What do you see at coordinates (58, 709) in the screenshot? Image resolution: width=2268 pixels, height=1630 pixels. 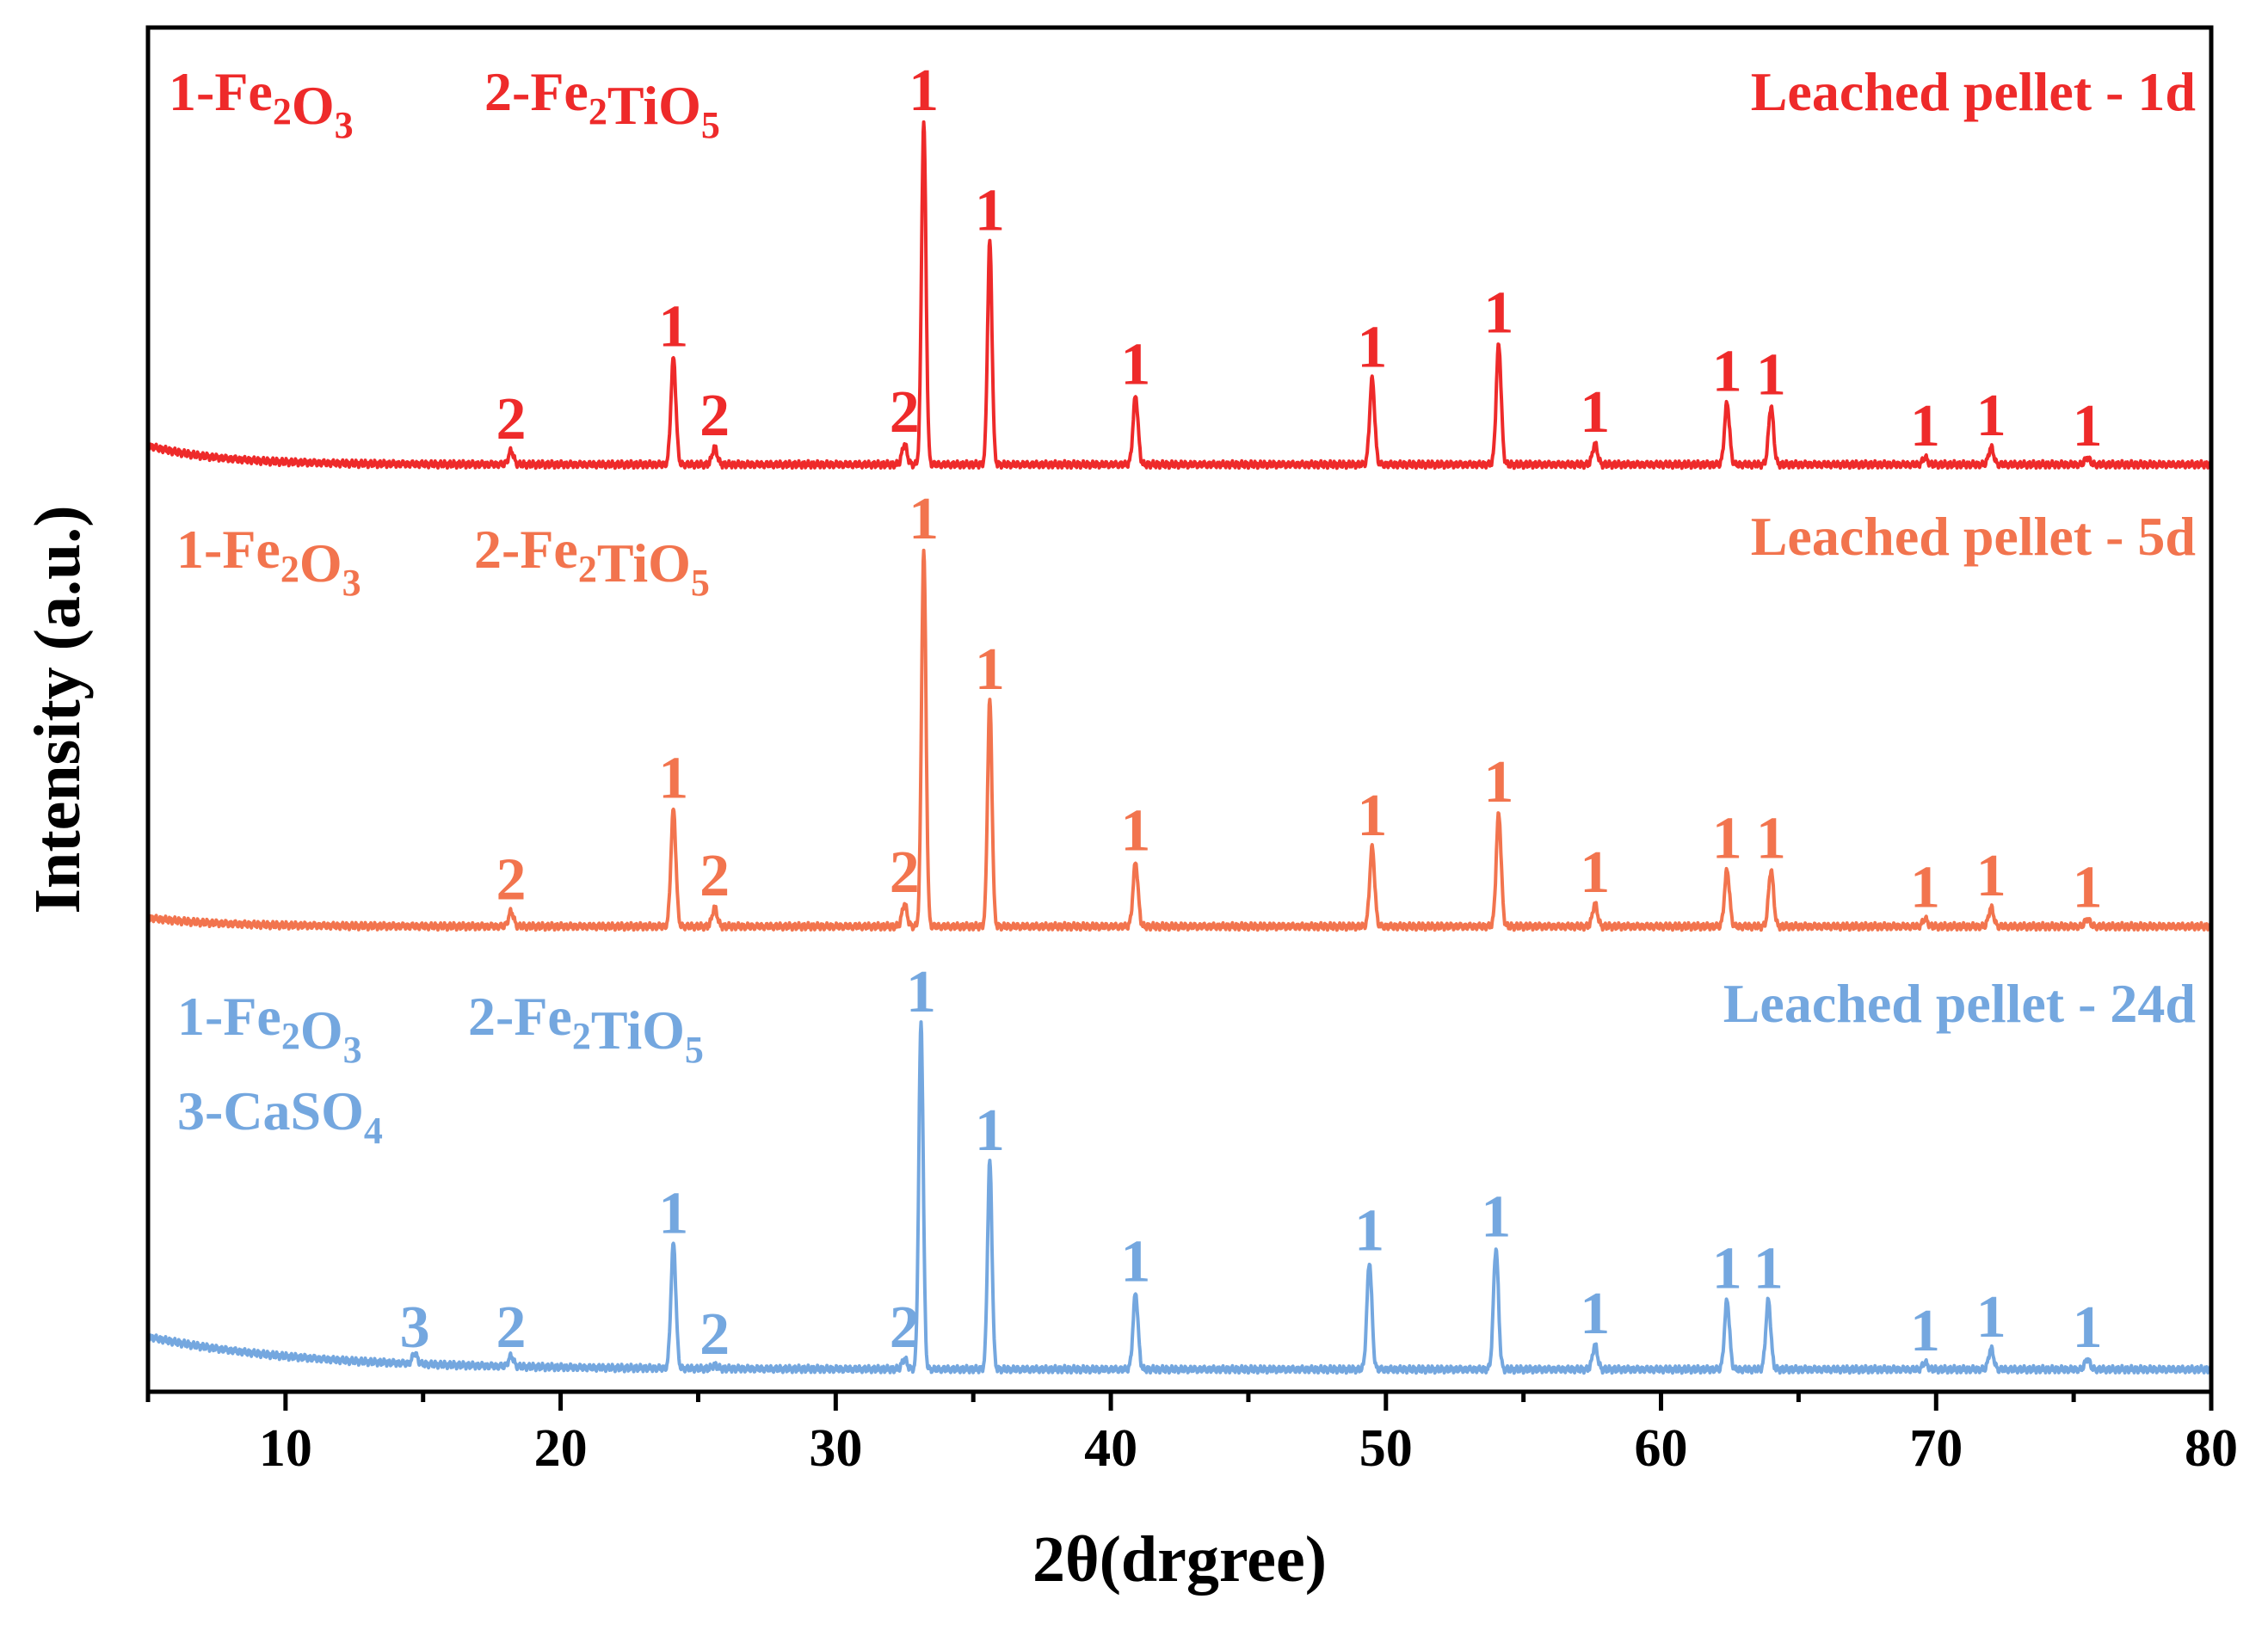 I see `y-axis-label: Intensity (a.u.)` at bounding box center [58, 709].